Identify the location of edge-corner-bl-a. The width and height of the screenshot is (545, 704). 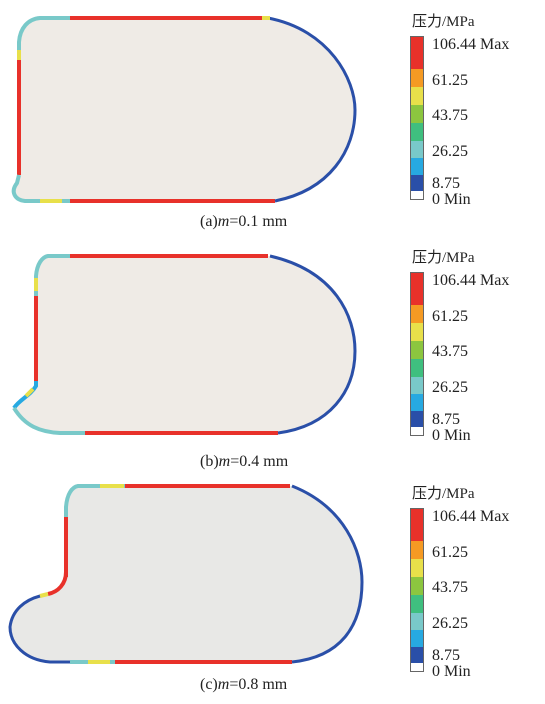
(40, 188).